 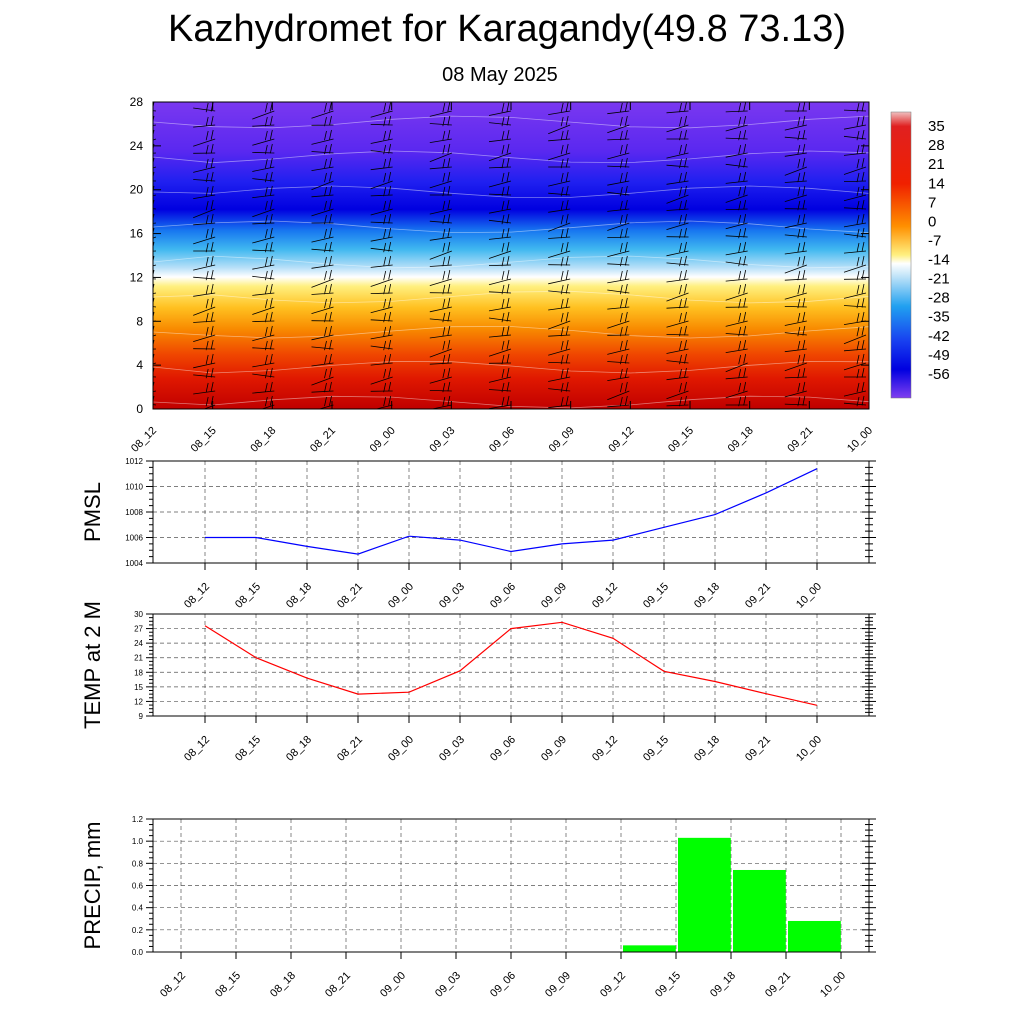 I want to click on colorbar-label: -35, so click(x=939, y=317).